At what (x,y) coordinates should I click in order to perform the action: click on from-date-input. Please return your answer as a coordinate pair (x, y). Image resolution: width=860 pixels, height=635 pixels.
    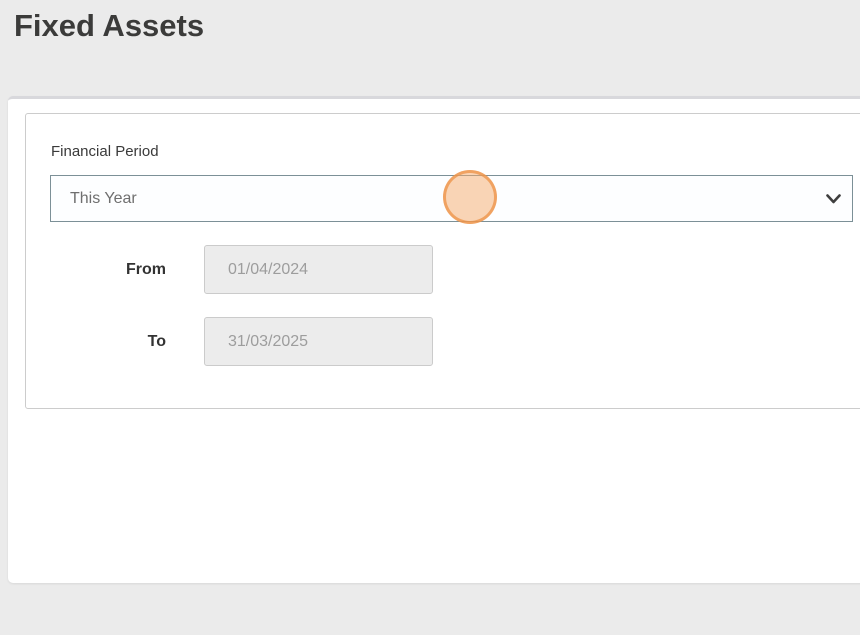
    Looking at the image, I should click on (318, 269).